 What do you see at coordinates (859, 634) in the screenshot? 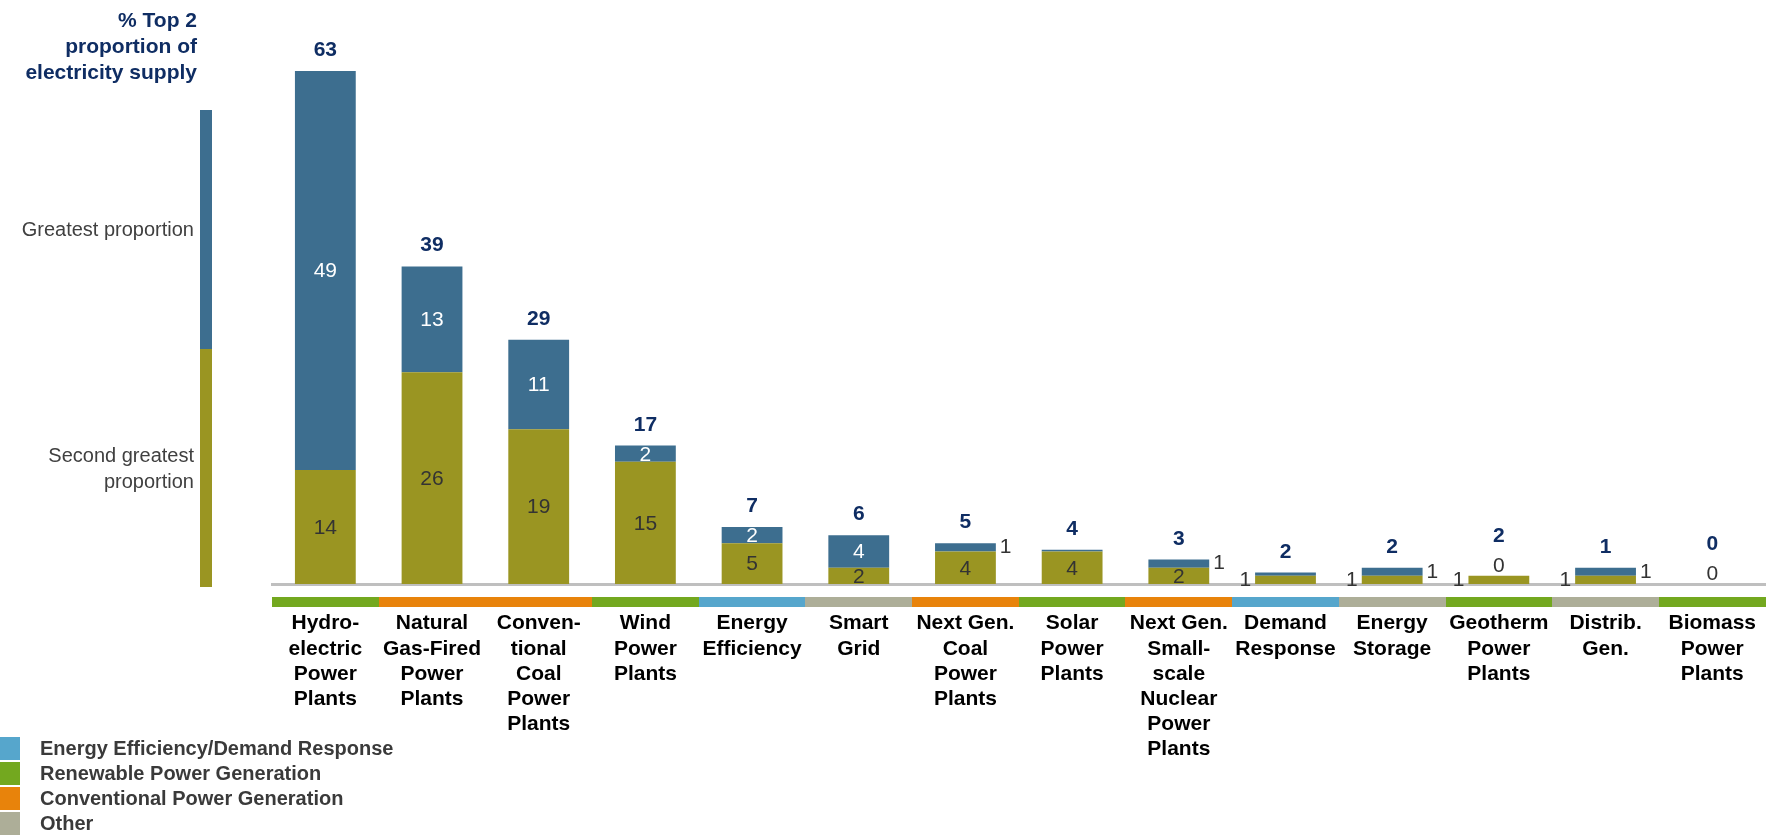
I see `x-tick-label: Smart Grid` at bounding box center [859, 634].